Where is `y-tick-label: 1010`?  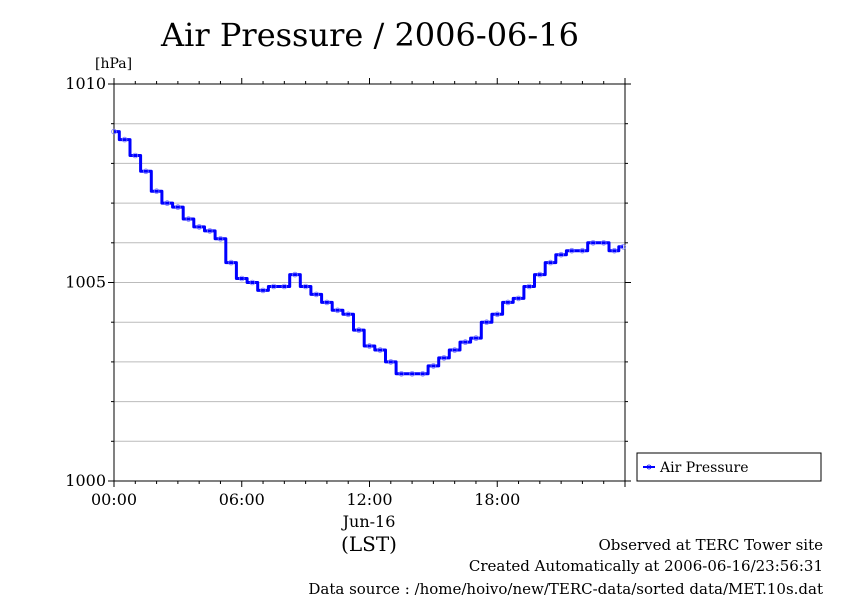 y-tick-label: 1010 is located at coordinates (85, 83).